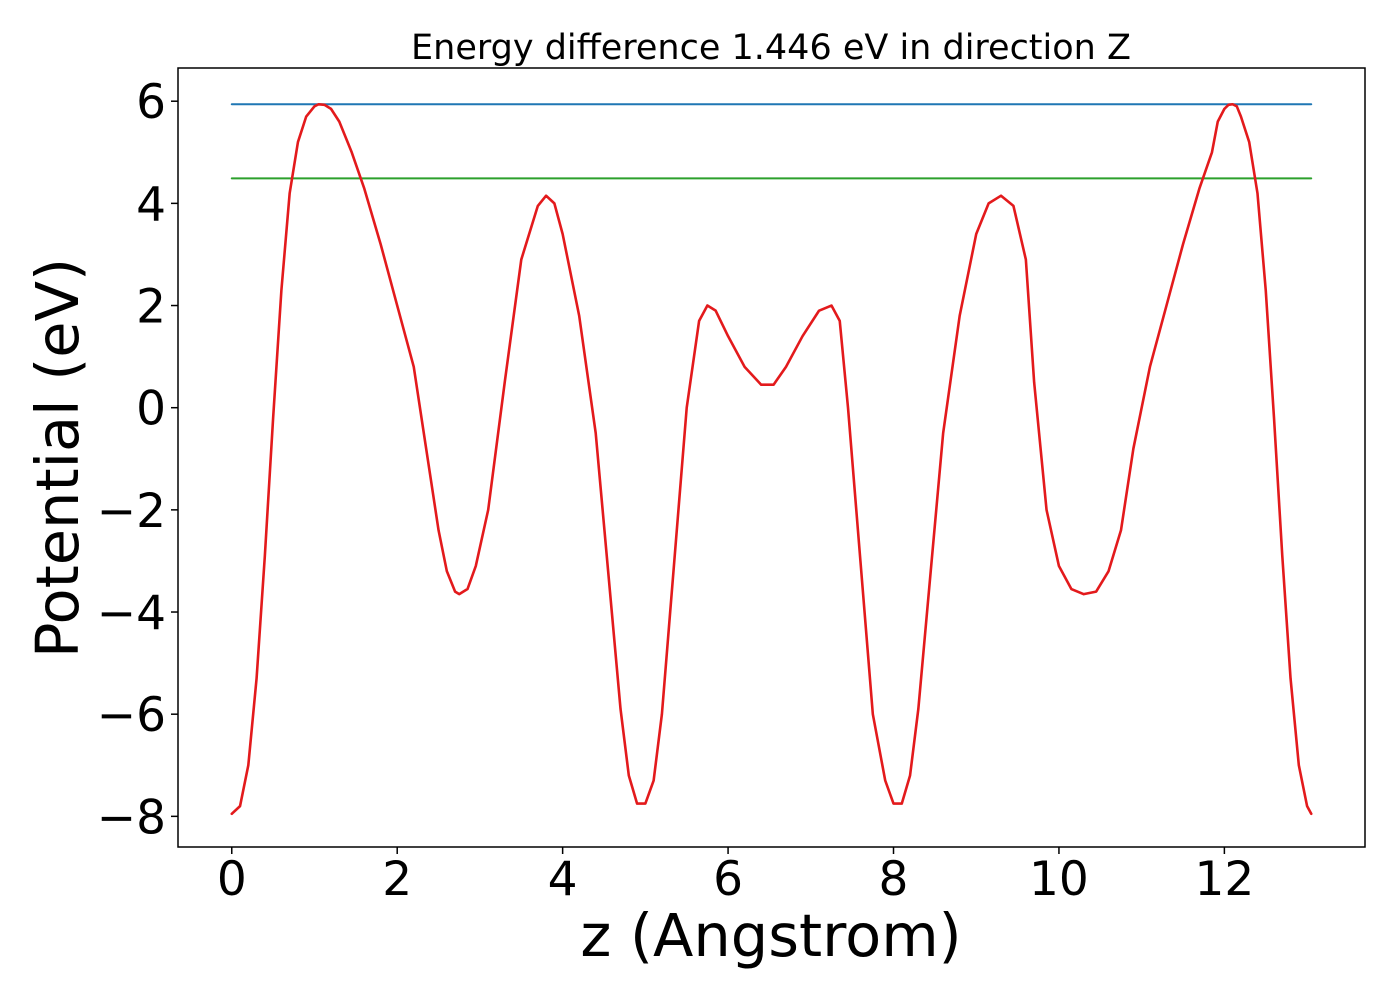  I want to click on y-axis-ticks: −8 −6 −4 −2 0 2 4 6, so click(137, 460).